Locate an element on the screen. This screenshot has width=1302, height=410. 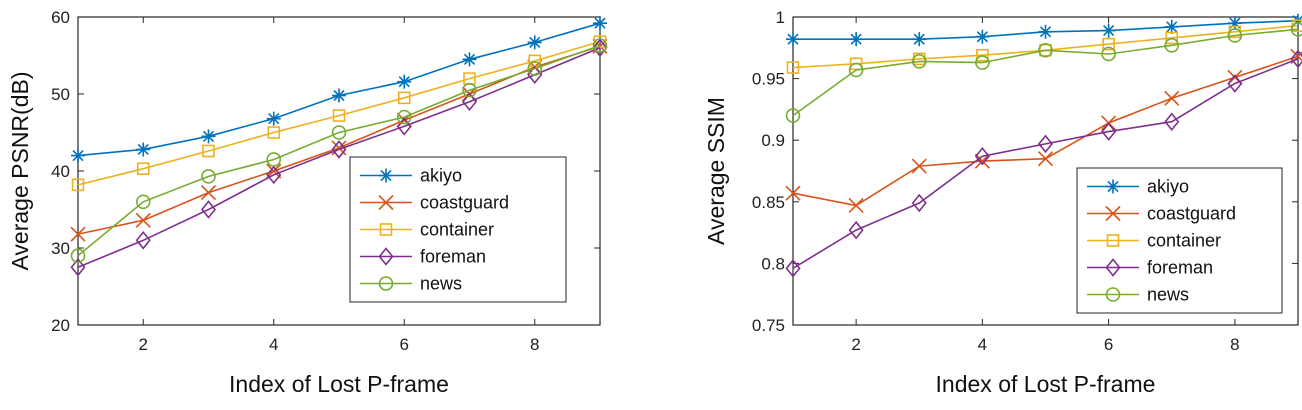
y-tick-label: 60 is located at coordinates (60, 17).